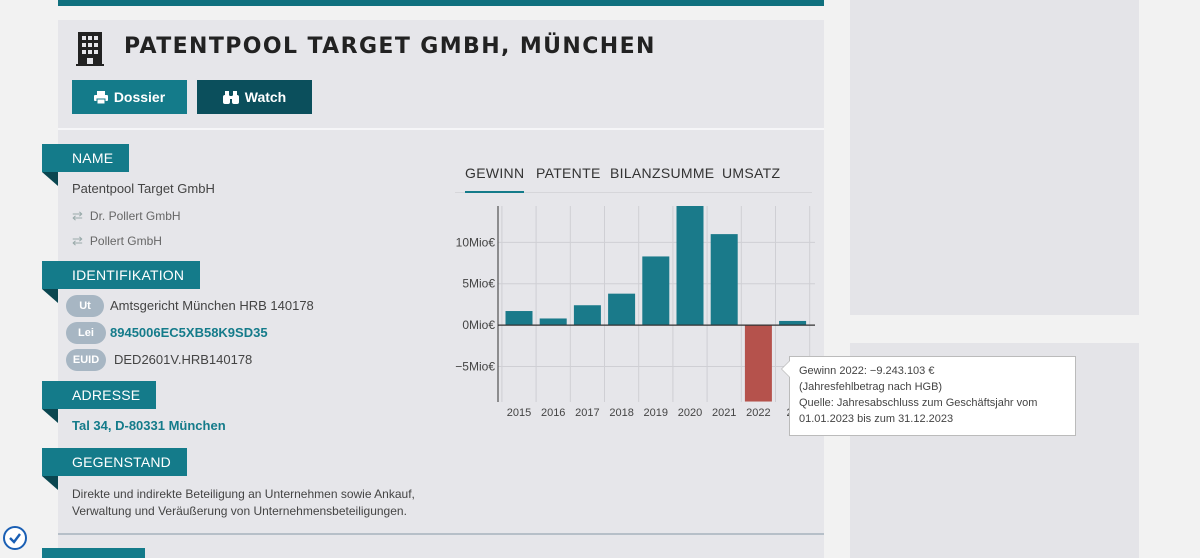  What do you see at coordinates (519, 413) in the screenshot?
I see `x-tick-label: 2015` at bounding box center [519, 413].